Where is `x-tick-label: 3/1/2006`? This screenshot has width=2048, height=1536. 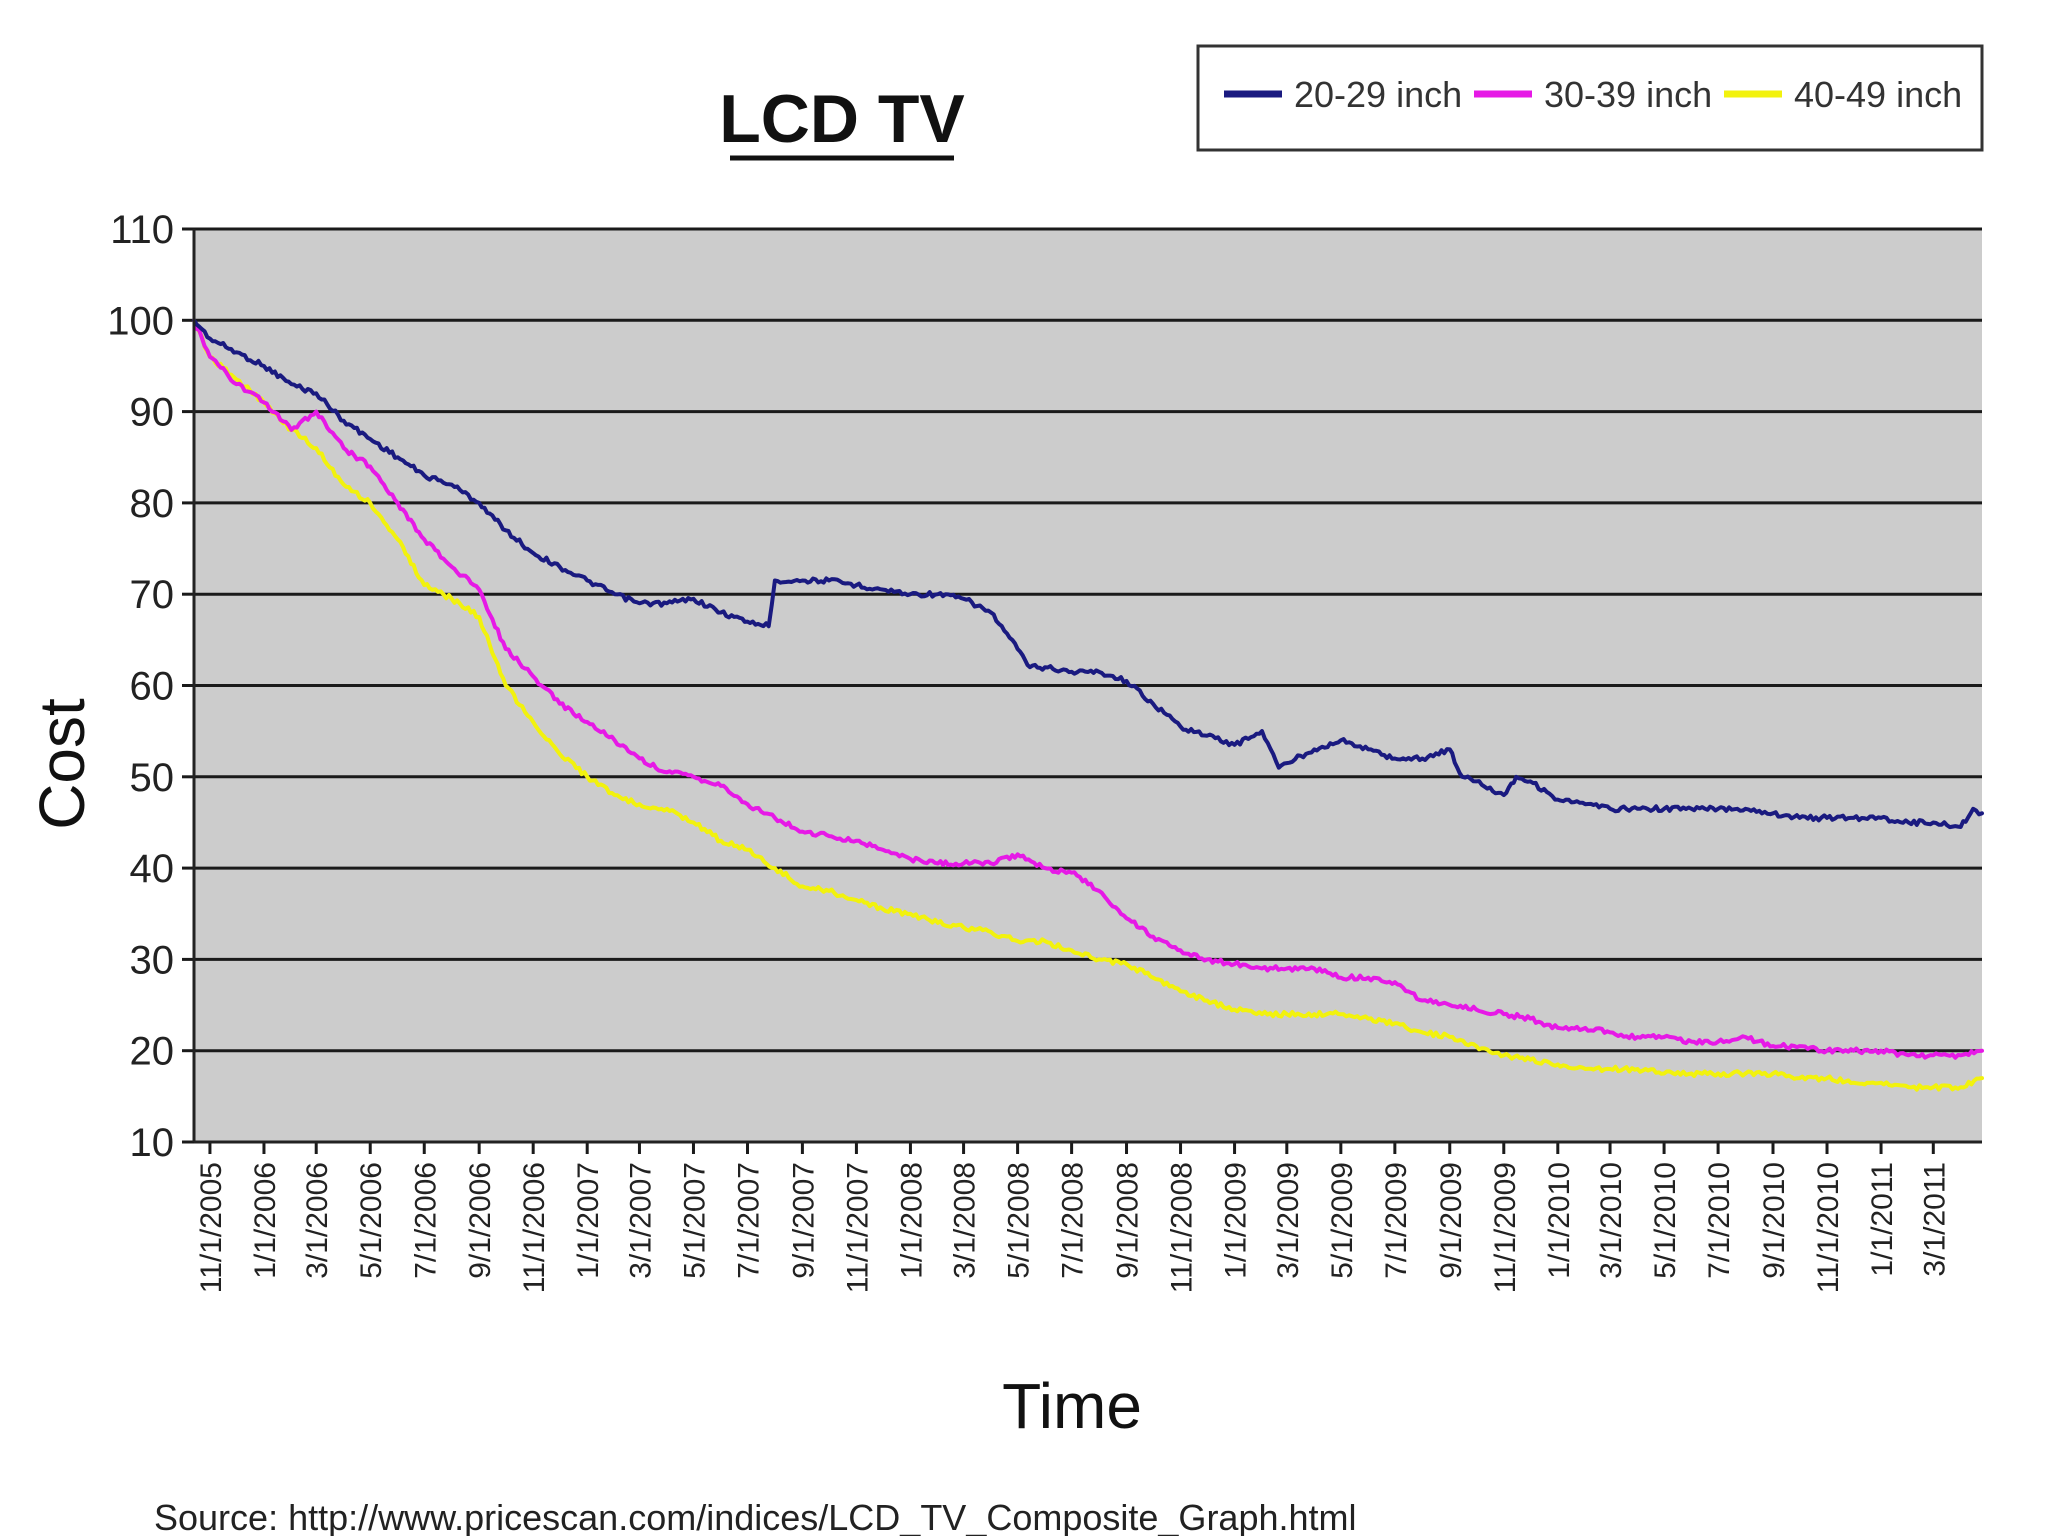 x-tick-label: 3/1/2006 is located at coordinates (317, 1220).